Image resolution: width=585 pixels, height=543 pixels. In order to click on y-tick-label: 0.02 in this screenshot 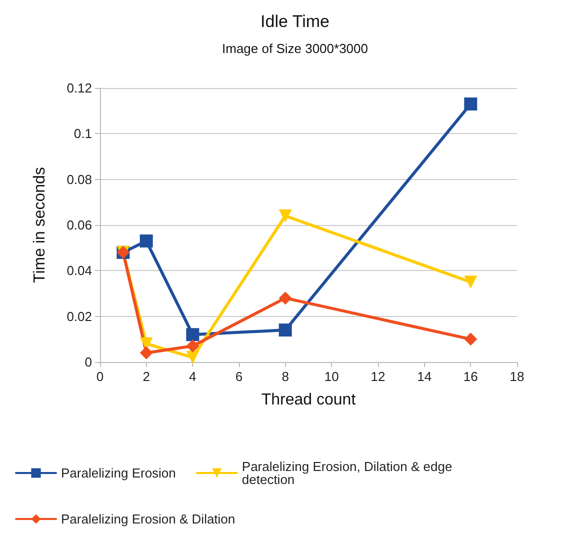, I will do `click(79, 316)`.